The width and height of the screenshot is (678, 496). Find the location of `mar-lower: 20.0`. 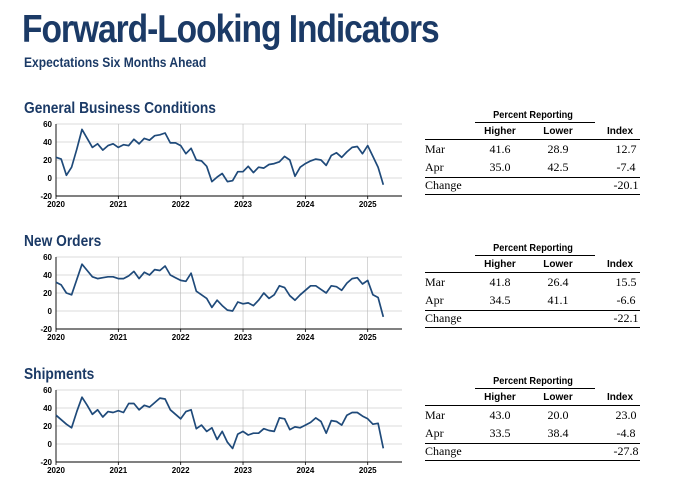

mar-lower: 20.0 is located at coordinates (558, 415).